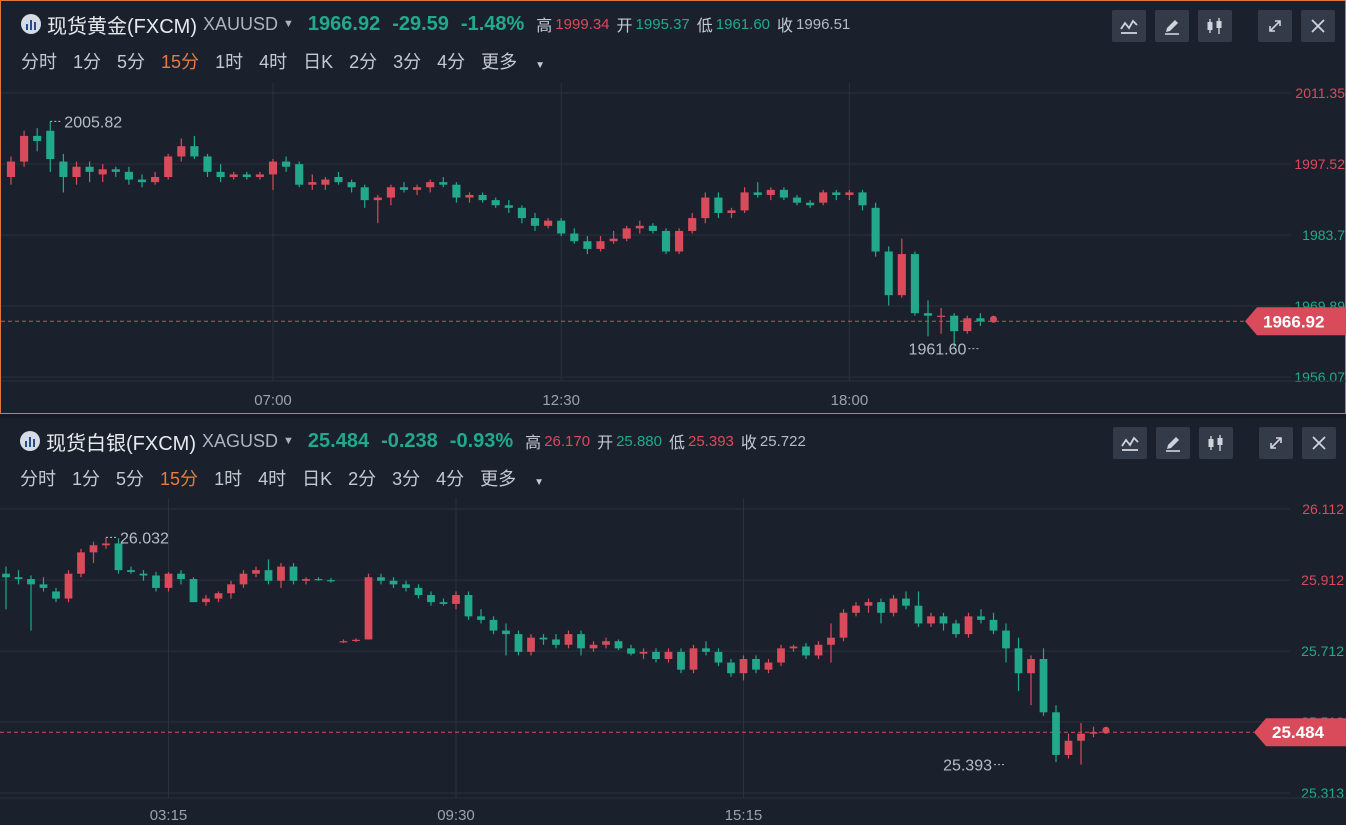 This screenshot has height=825, width=1346. I want to click on high-annotation-label: 2005.82, so click(93, 122).